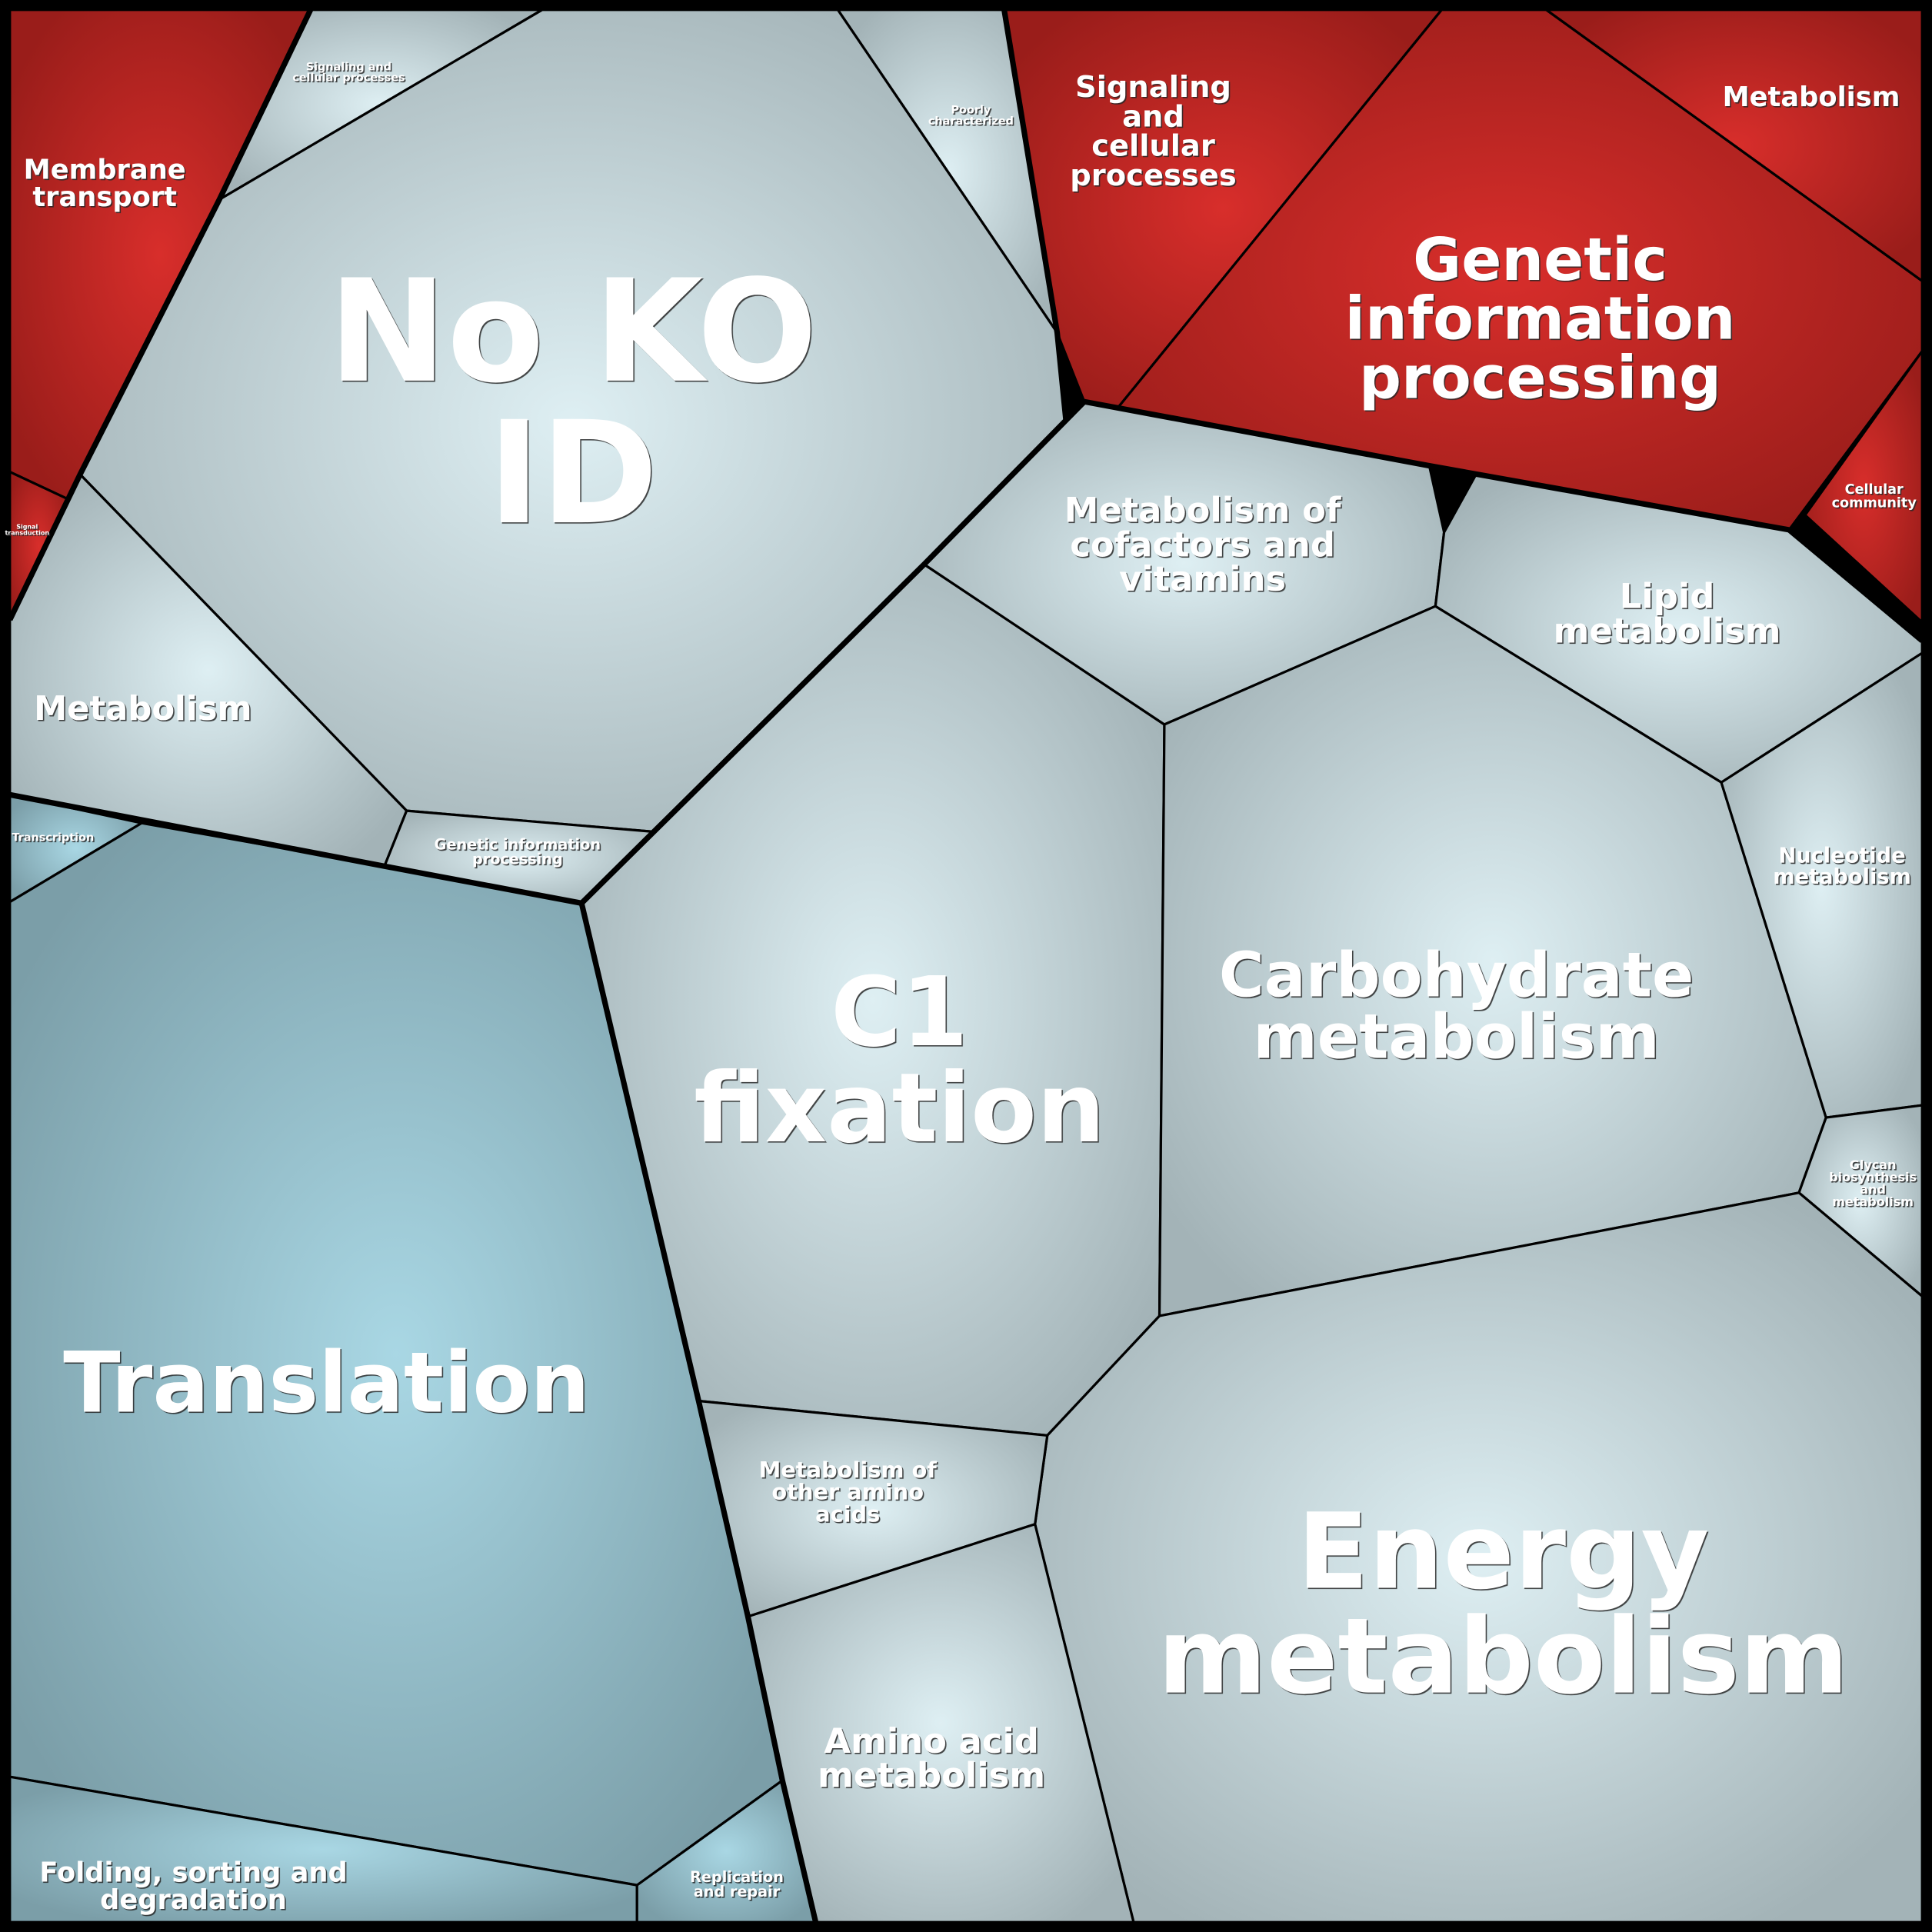 Image resolution: width=1932 pixels, height=1932 pixels. Describe the element at coordinates (1874, 490) in the screenshot. I see `cell-label: Cellular` at that location.